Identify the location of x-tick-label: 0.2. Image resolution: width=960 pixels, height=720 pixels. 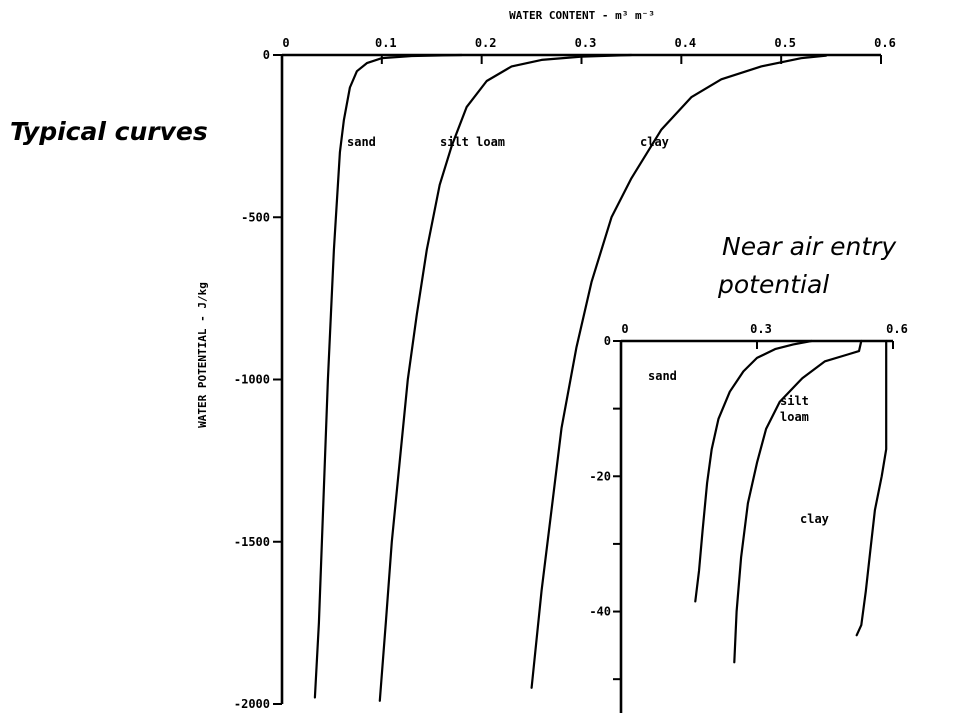
(486, 43).